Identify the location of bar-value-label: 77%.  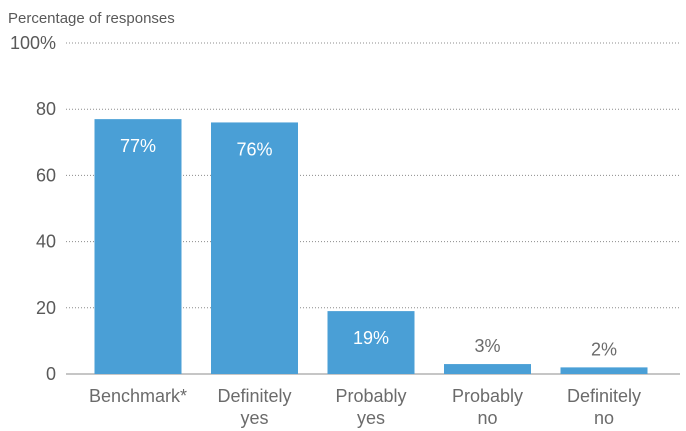
(138, 146).